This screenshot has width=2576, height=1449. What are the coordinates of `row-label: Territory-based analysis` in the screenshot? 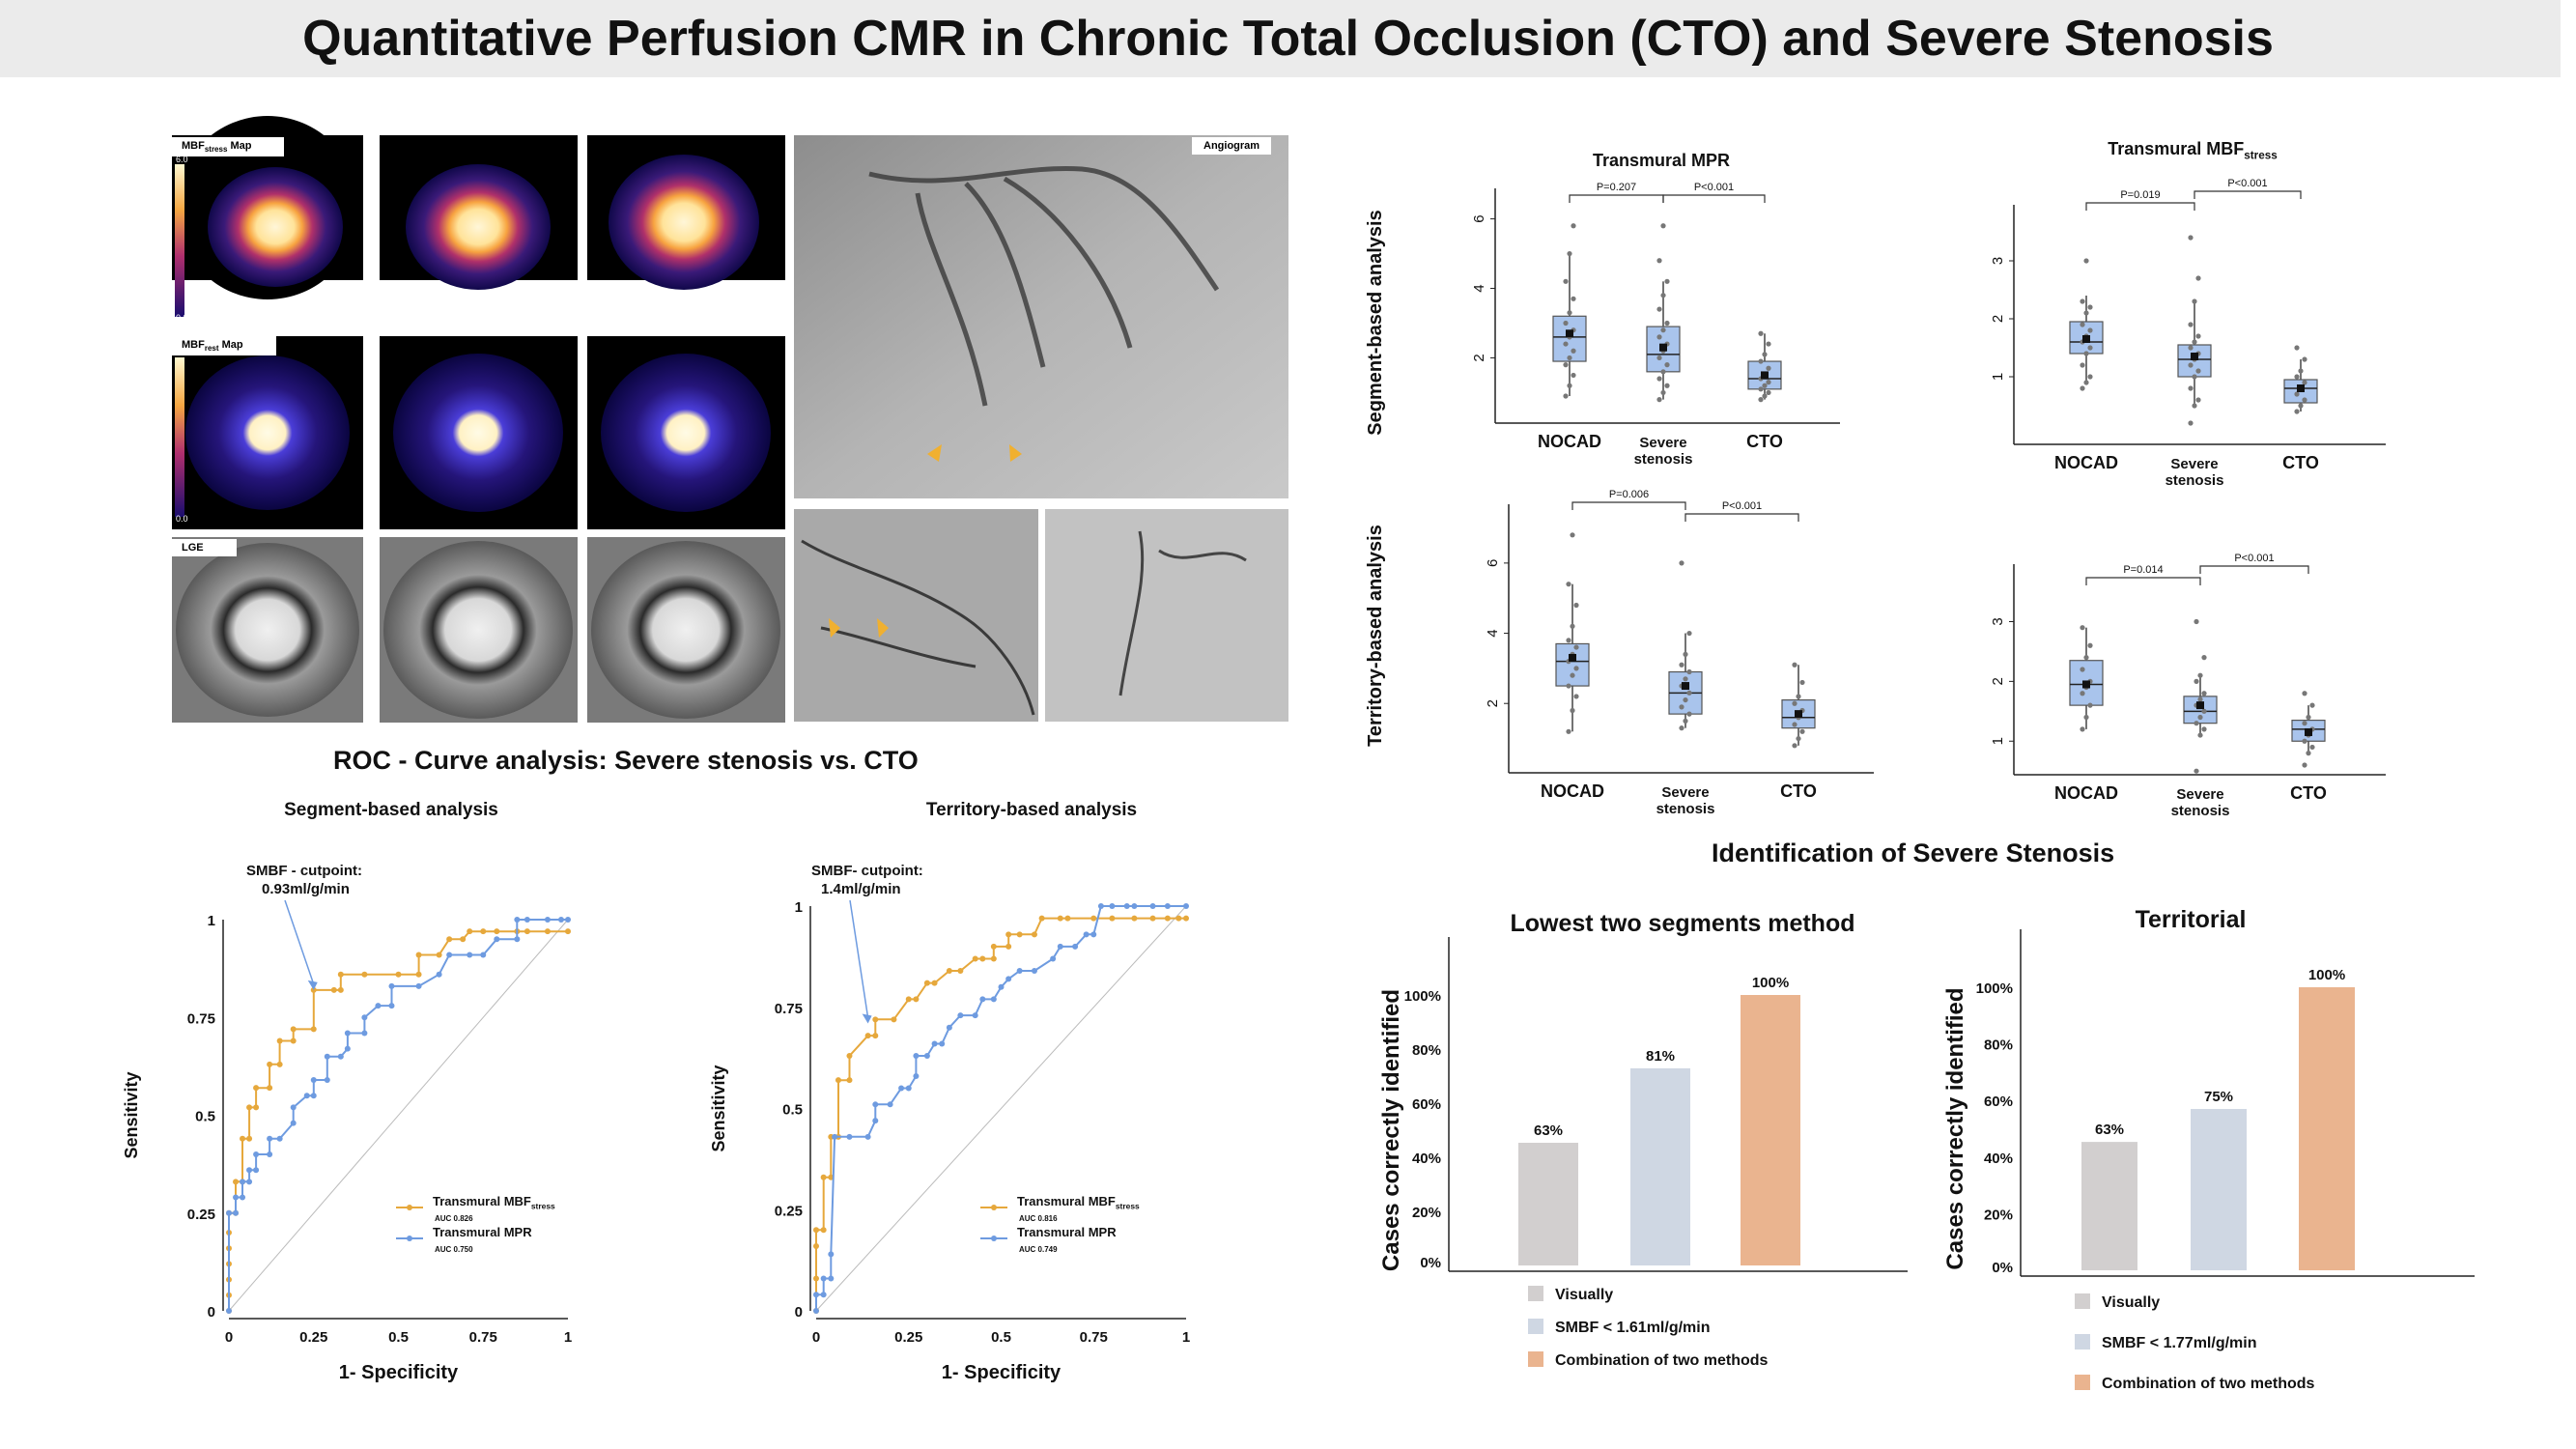 It's located at (1375, 636).